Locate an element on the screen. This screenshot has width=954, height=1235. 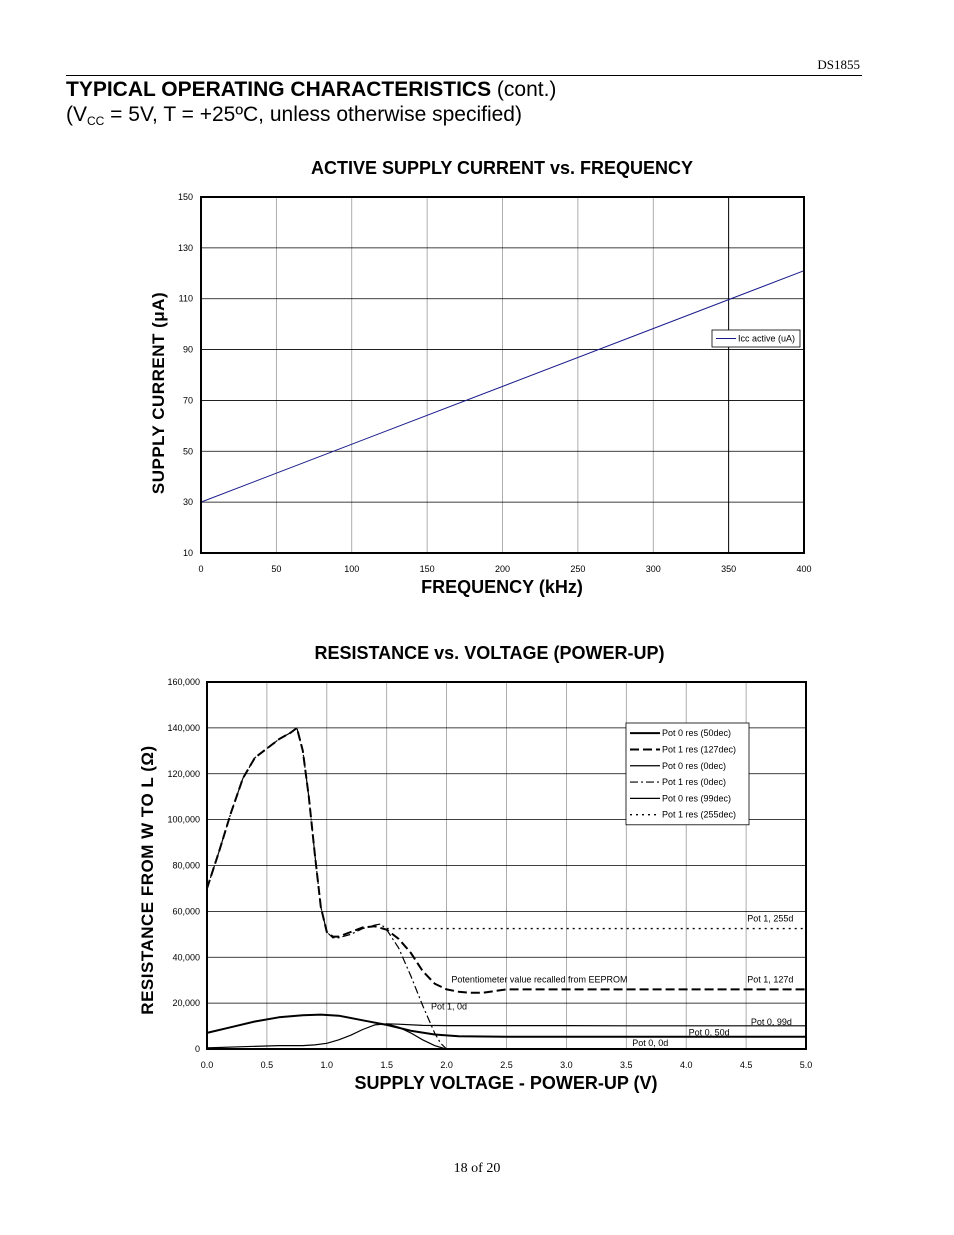
chart1-y-tick-label: 130 is located at coordinates (185, 248).